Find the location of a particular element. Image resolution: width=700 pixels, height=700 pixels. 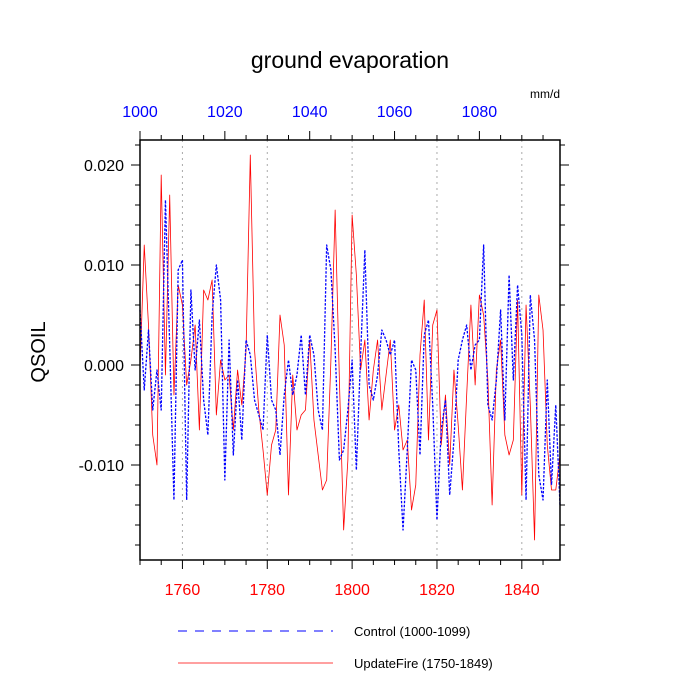

x-bottom-tick-label: 1780 is located at coordinates (267, 590).